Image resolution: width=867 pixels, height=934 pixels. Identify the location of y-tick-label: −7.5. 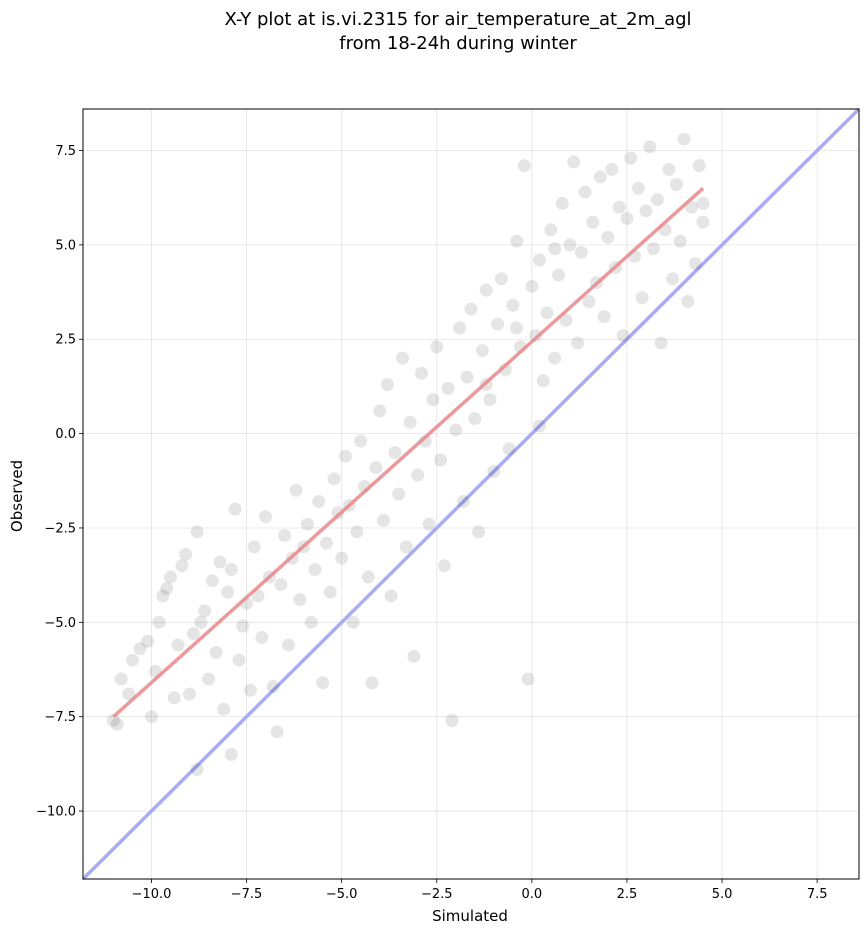
(60, 717).